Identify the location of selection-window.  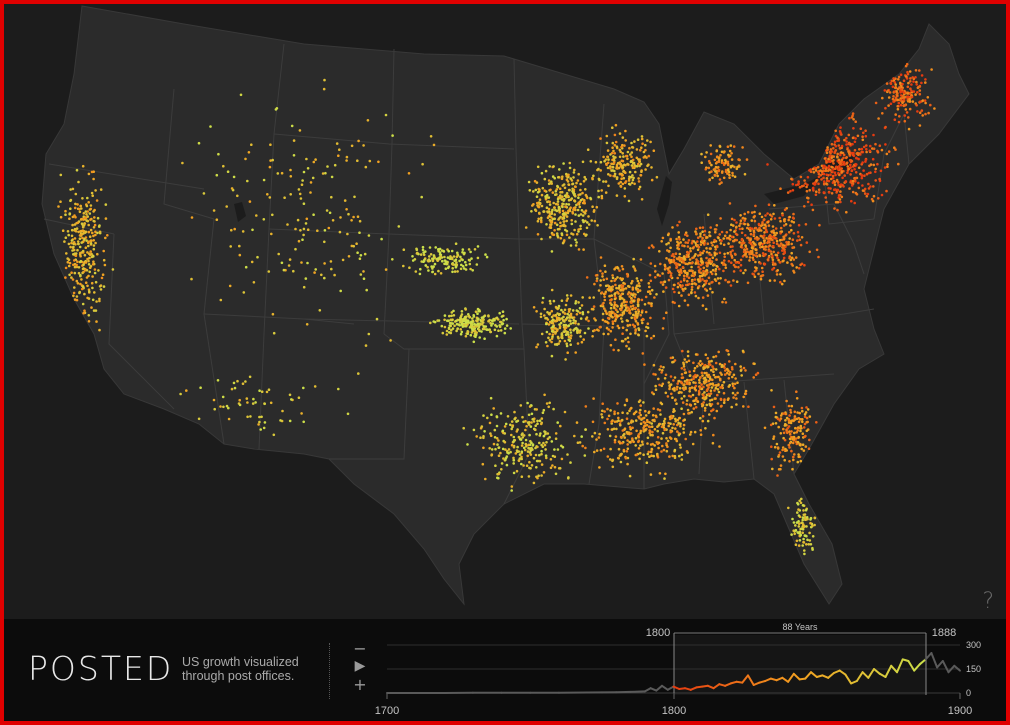
(800, 665).